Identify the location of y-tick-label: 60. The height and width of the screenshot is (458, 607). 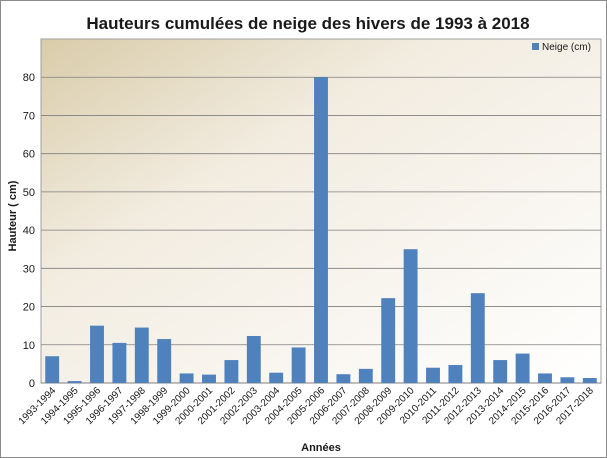
(29, 155).